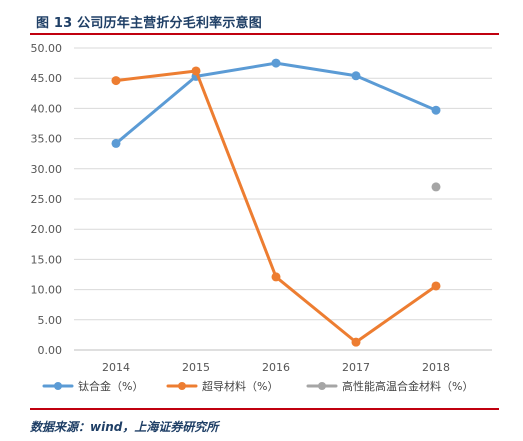  I want to click on y-tick-label: 35.00, so click(47, 139).